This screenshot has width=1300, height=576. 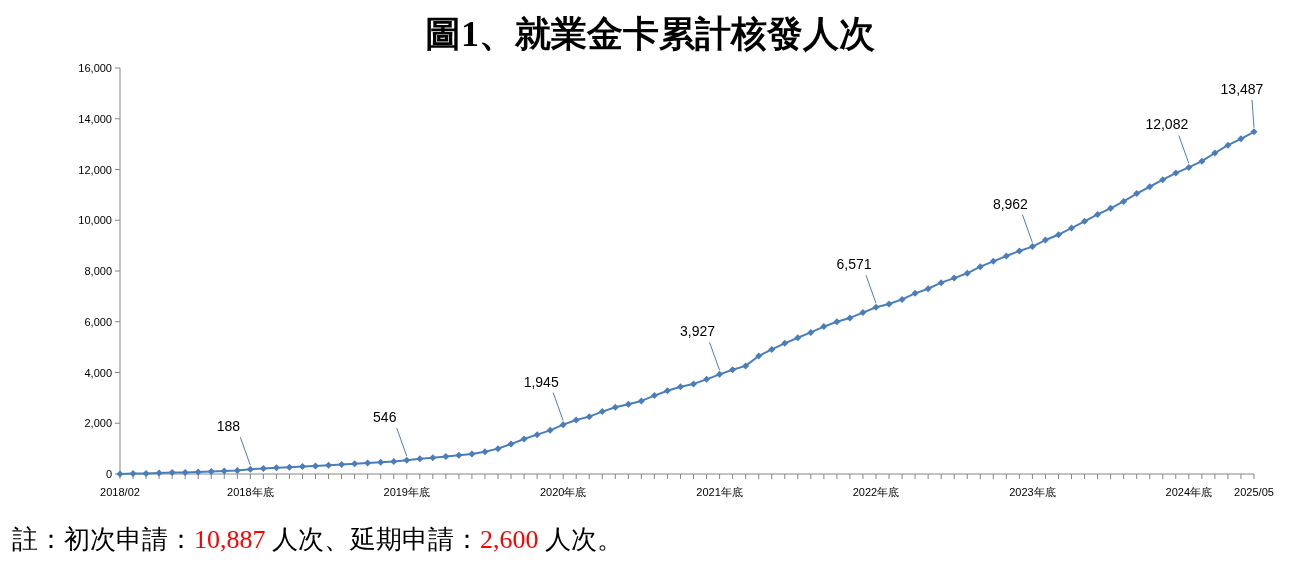 What do you see at coordinates (228, 426) in the screenshot?
I see `data-label: 188` at bounding box center [228, 426].